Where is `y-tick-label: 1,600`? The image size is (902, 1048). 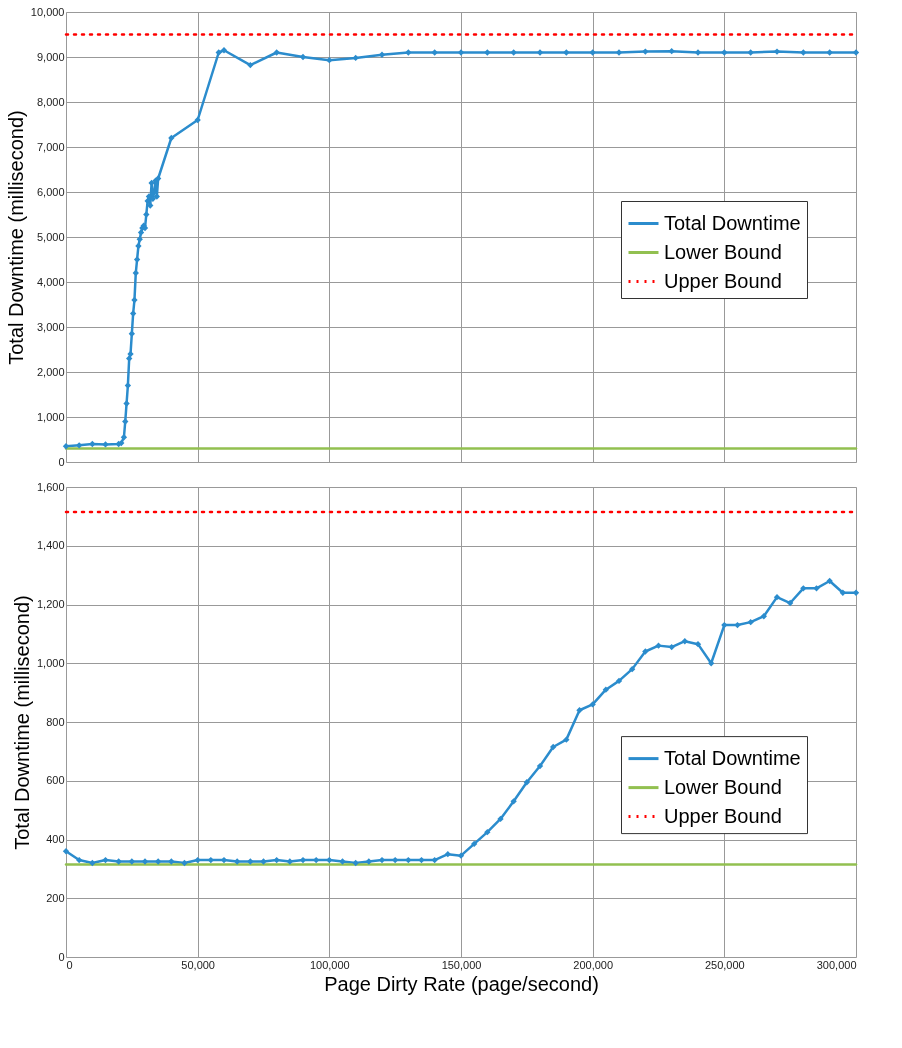 y-tick-label: 1,600 is located at coordinates (50, 486).